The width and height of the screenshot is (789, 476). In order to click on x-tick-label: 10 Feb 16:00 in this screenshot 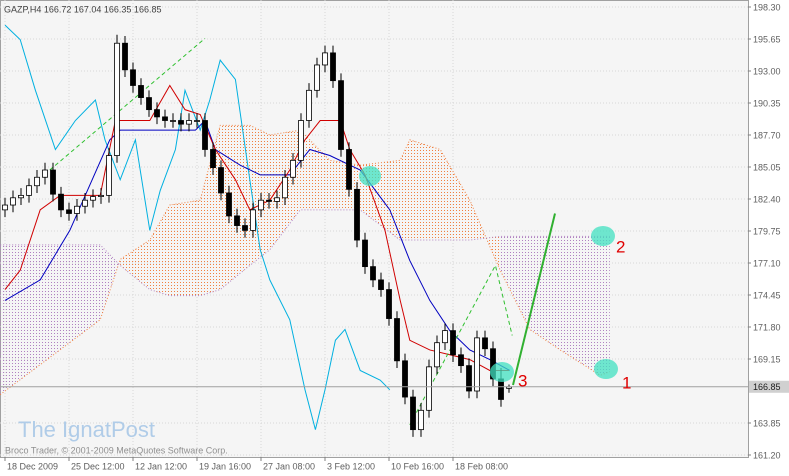, I will do `click(417, 466)`.